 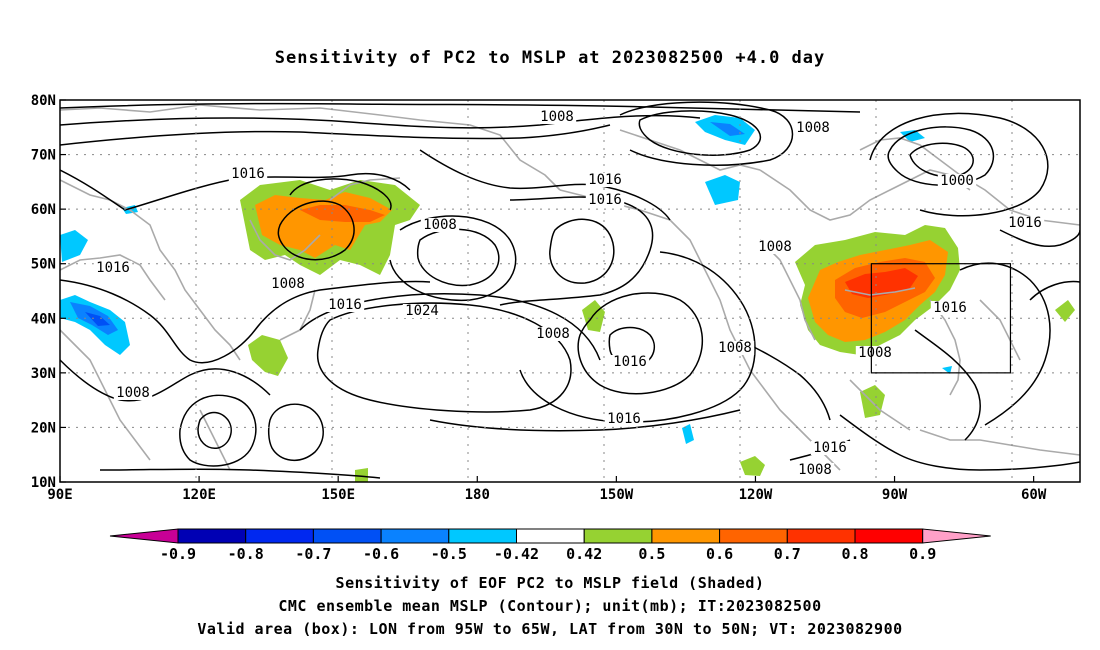 What do you see at coordinates (338, 495) in the screenshot?
I see `lon-tick-label: 150E` at bounding box center [338, 495].